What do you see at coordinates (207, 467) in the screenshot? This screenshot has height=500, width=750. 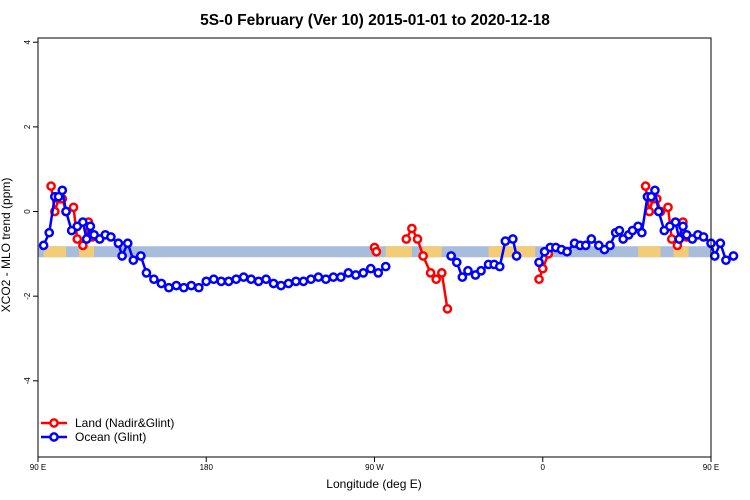 I see `x-tick-label: 180` at bounding box center [207, 467].